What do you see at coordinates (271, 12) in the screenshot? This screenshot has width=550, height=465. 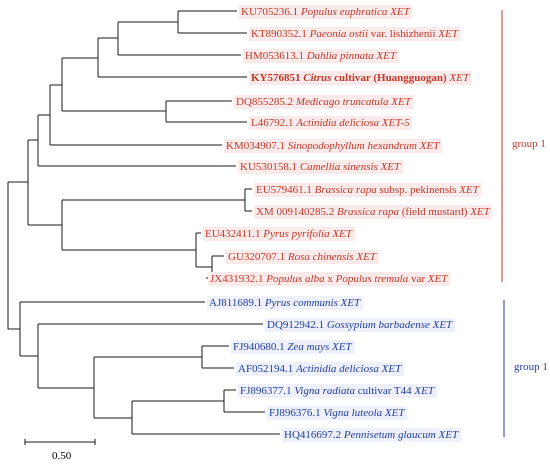 I see `tip-accession: KU705236.1` at bounding box center [271, 12].